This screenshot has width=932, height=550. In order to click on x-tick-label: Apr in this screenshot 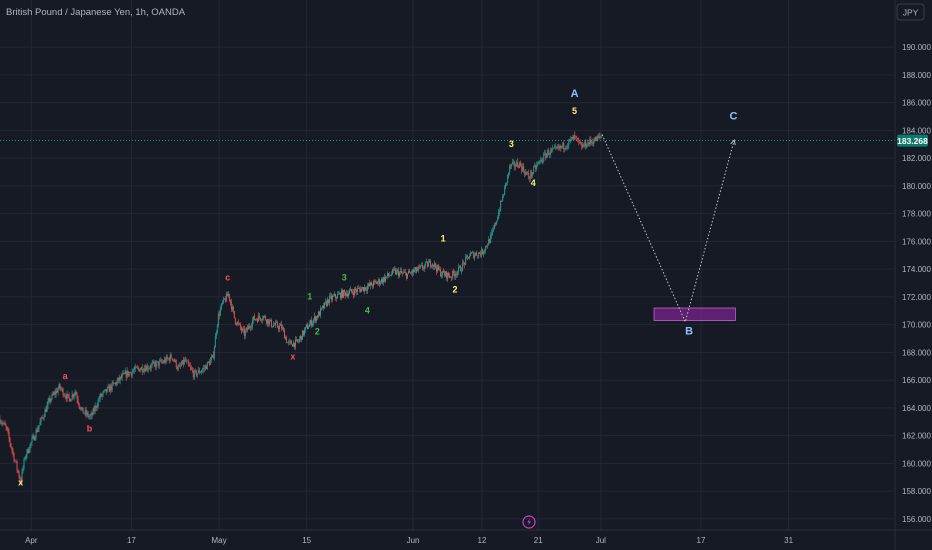, I will do `click(31, 540)`.